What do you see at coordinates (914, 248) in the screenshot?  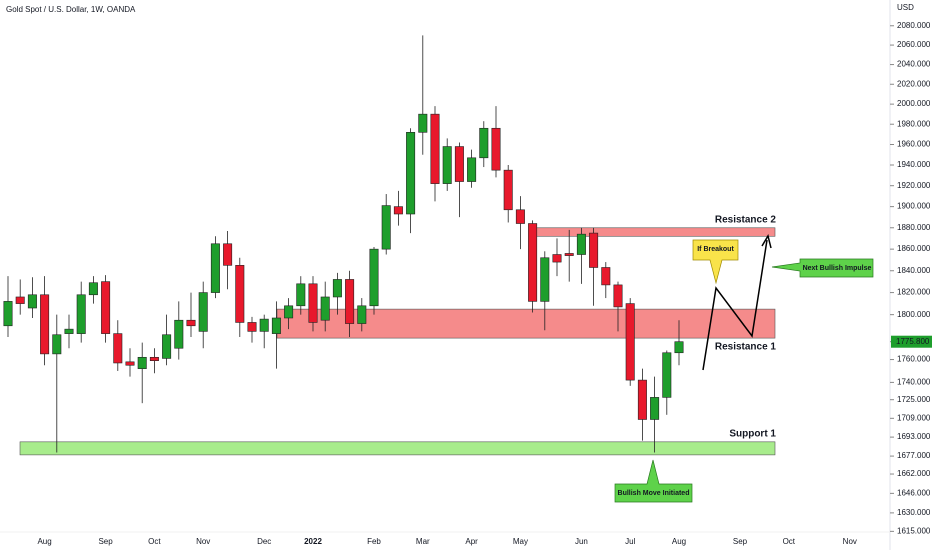 I see `y-tick-label: 1860.000` at bounding box center [914, 248].